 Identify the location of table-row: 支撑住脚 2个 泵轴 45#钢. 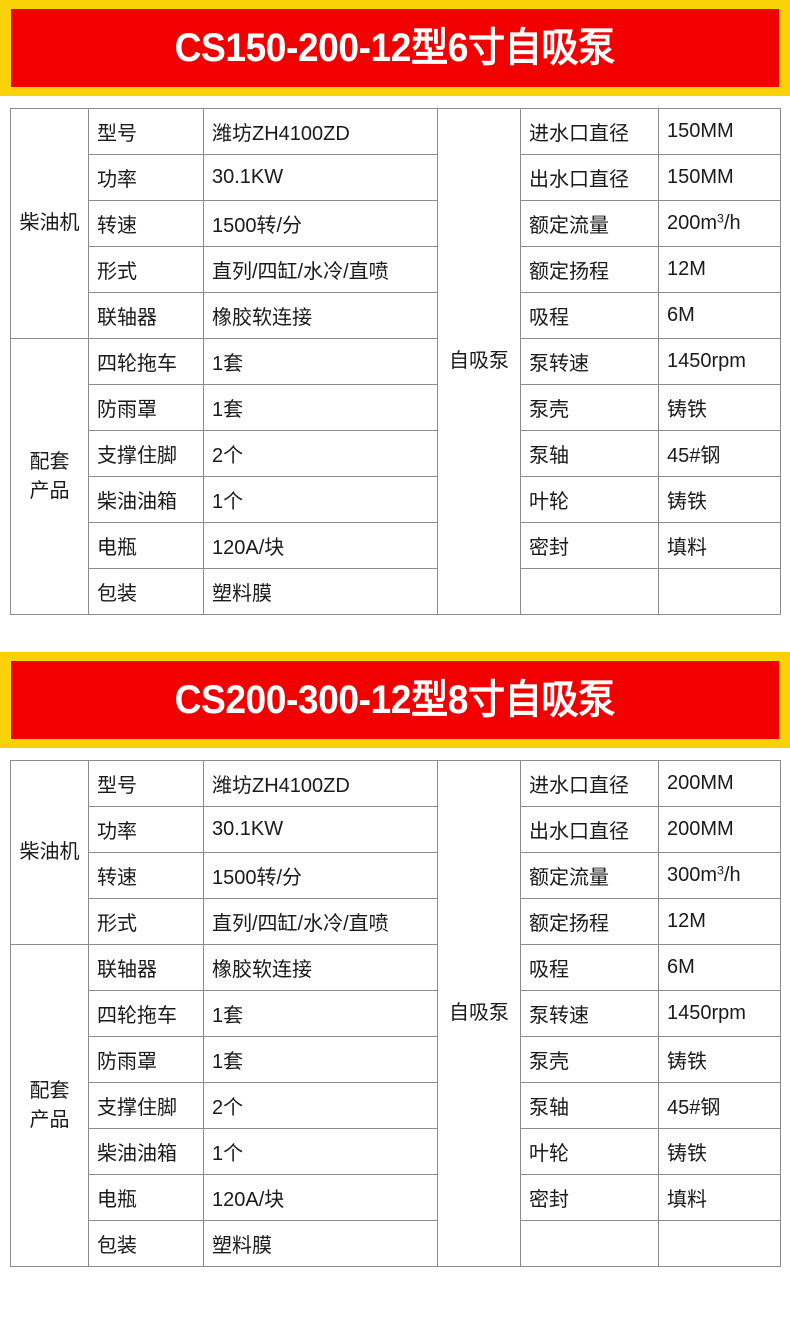
(396, 1105).